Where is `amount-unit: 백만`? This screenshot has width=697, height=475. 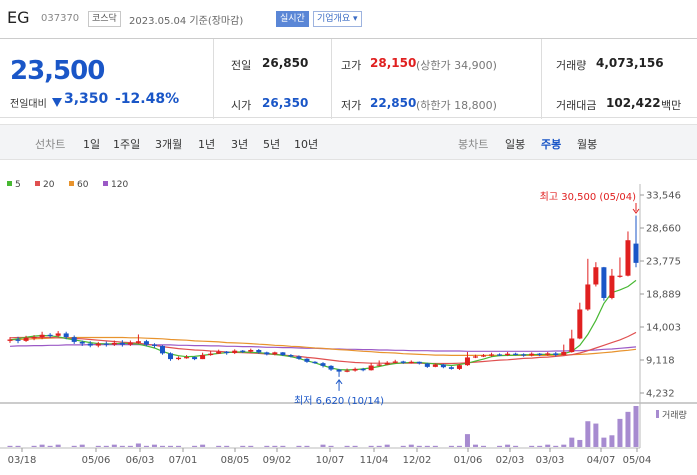 amount-unit: 백만 is located at coordinates (671, 105).